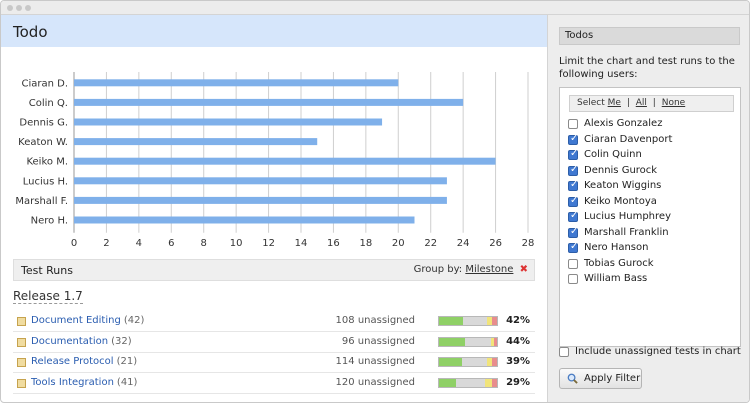 The height and width of the screenshot is (403, 750). I want to click on y-category-label: Keiko M., so click(47, 162).